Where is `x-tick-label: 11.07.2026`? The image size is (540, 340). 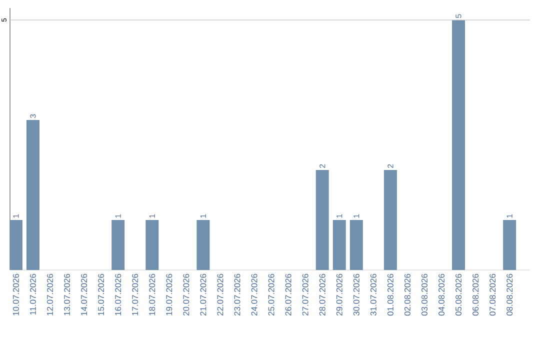 x-tick-label: 11.07.2026 is located at coordinates (33, 294).